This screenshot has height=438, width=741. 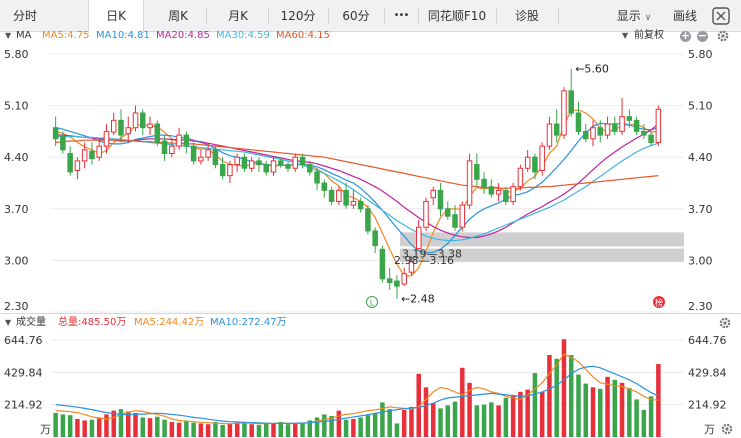 What do you see at coordinates (23, 340) in the screenshot?
I see `volume-tick-left: 644.76` at bounding box center [23, 340].